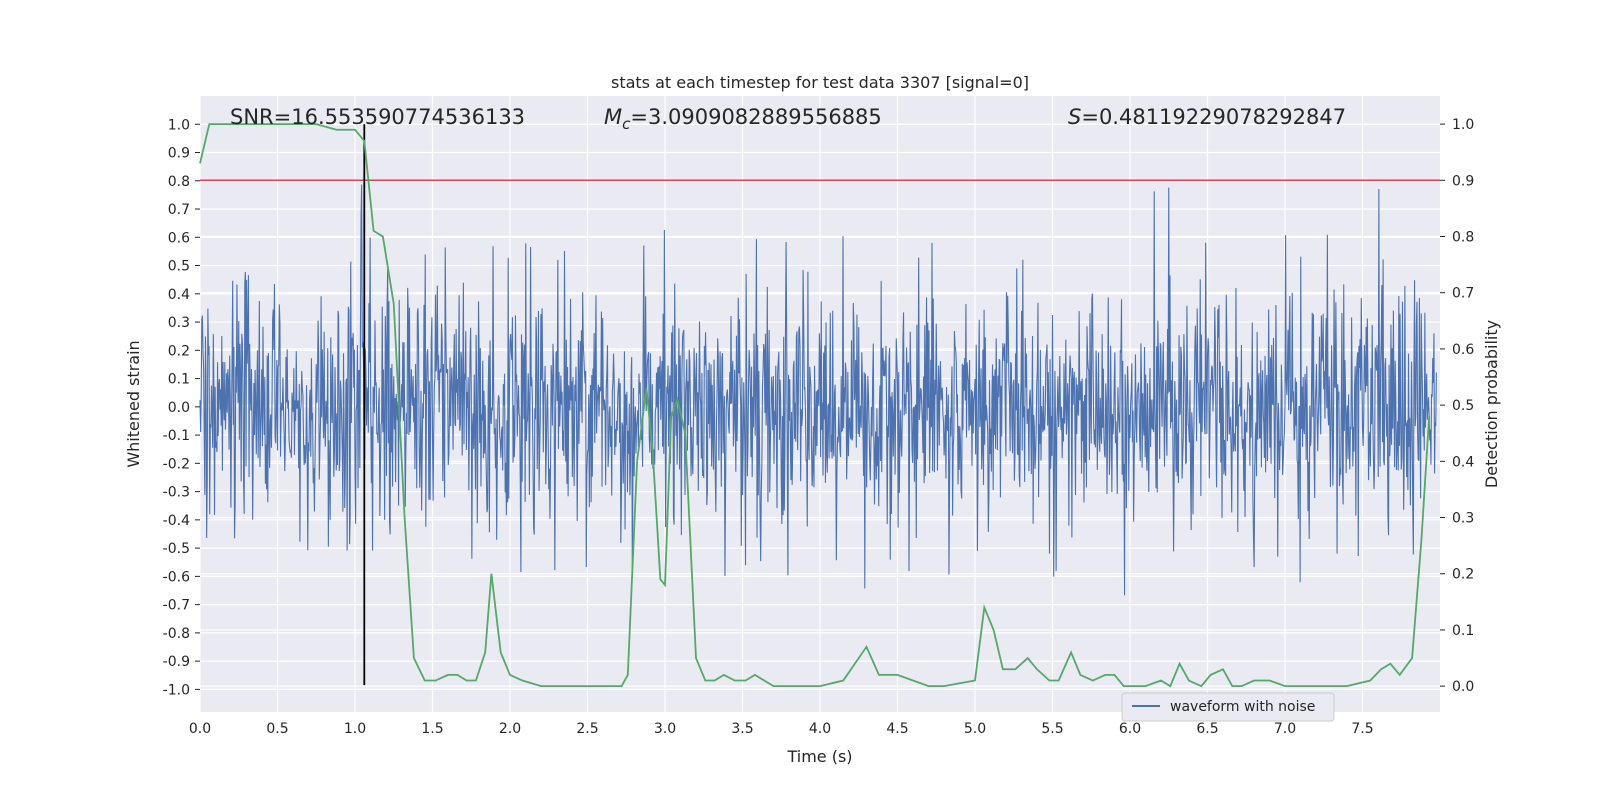  Describe the element at coordinates (1463, 519) in the screenshot. I see `y2-tick-label: 0.3` at that location.